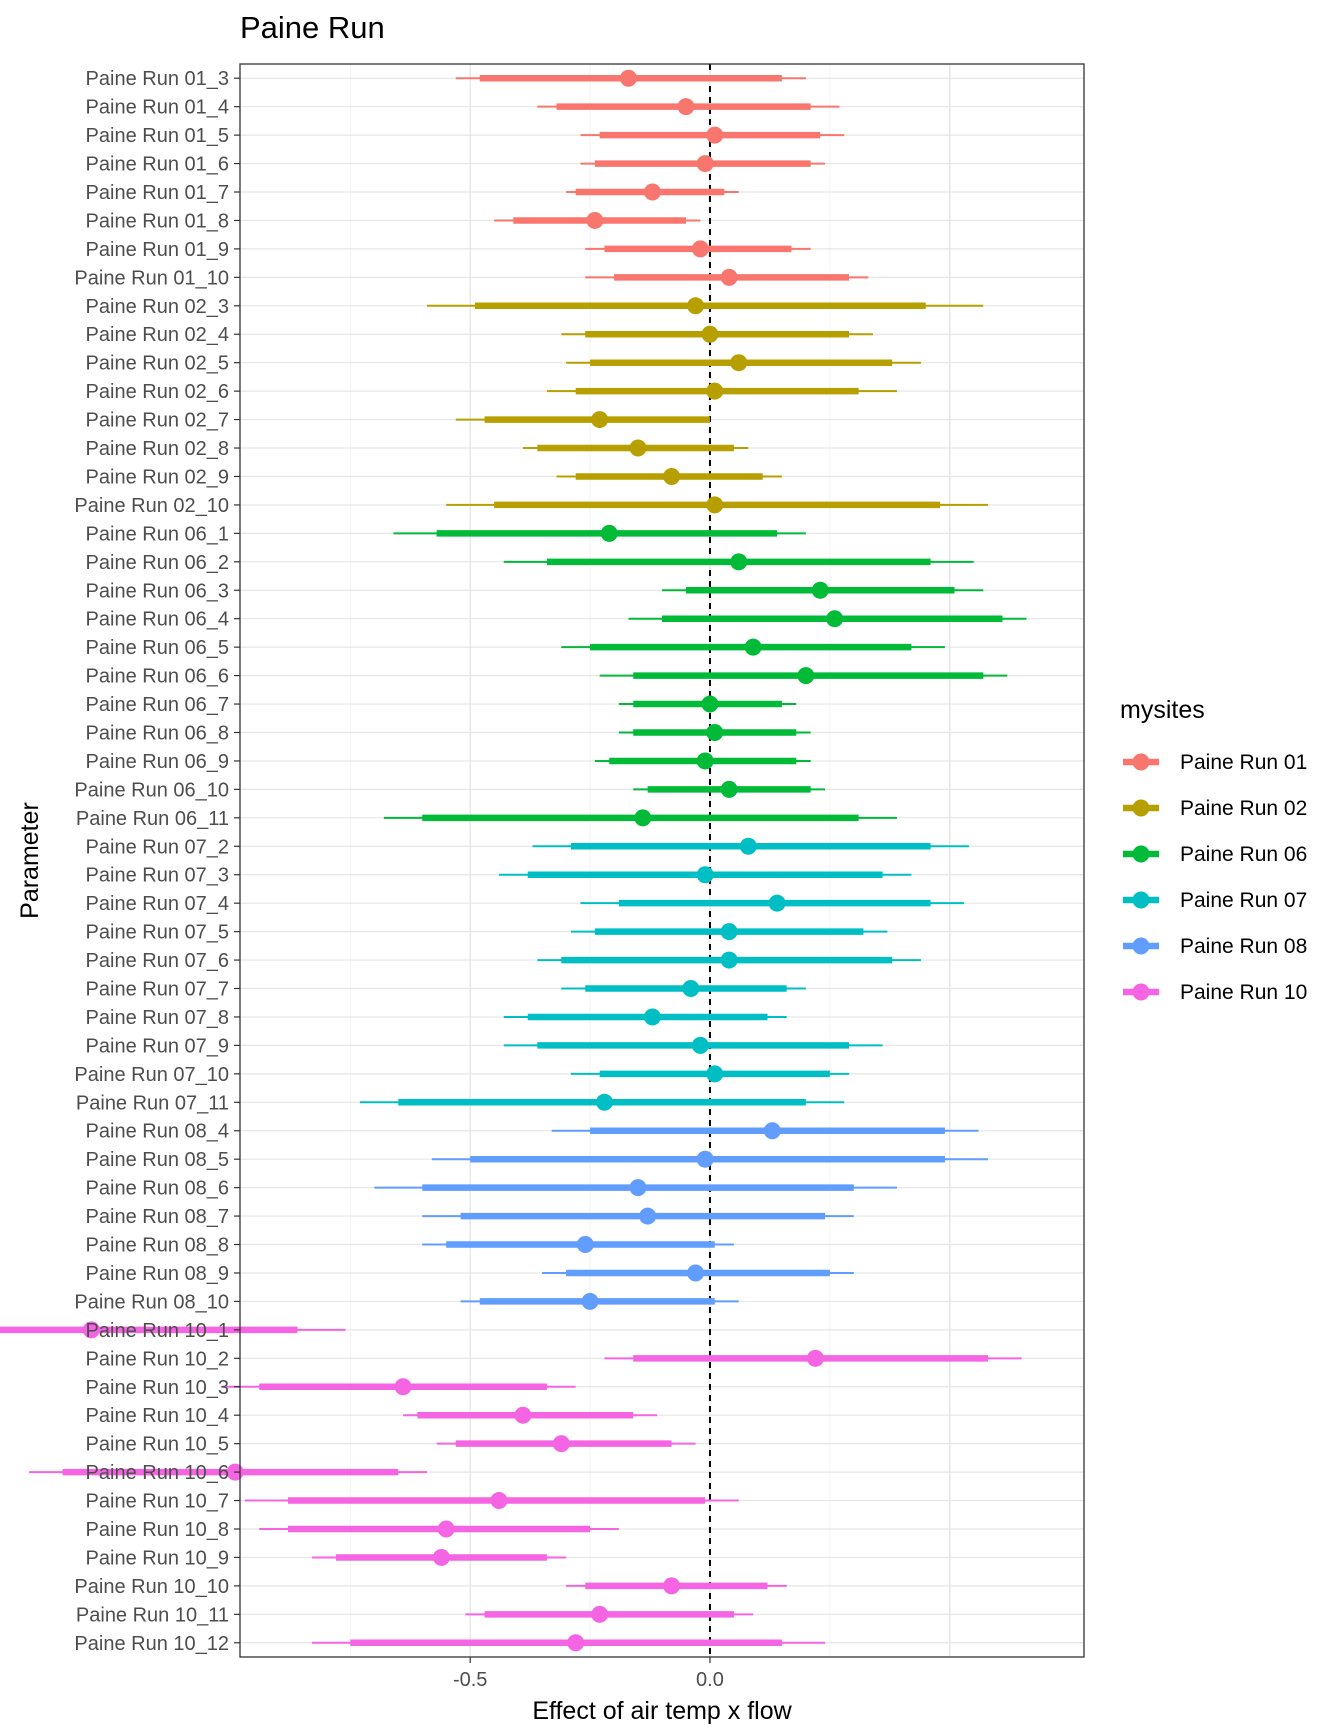 Image resolution: width=1344 pixels, height=1728 pixels. I want to click on y-axis-title: Parameter, so click(30, 860).